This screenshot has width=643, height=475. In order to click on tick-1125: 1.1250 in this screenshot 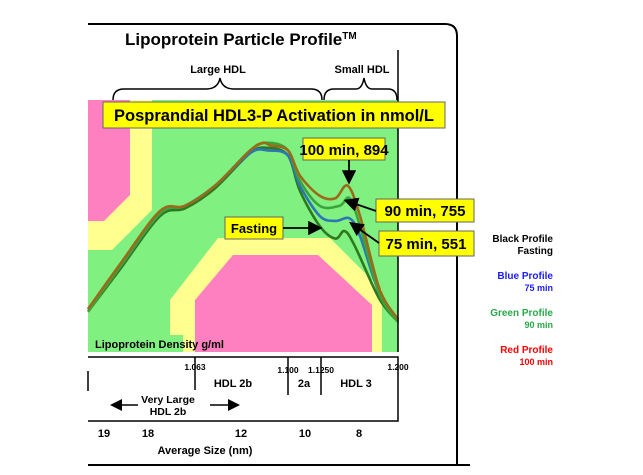, I will do `click(321, 370)`.